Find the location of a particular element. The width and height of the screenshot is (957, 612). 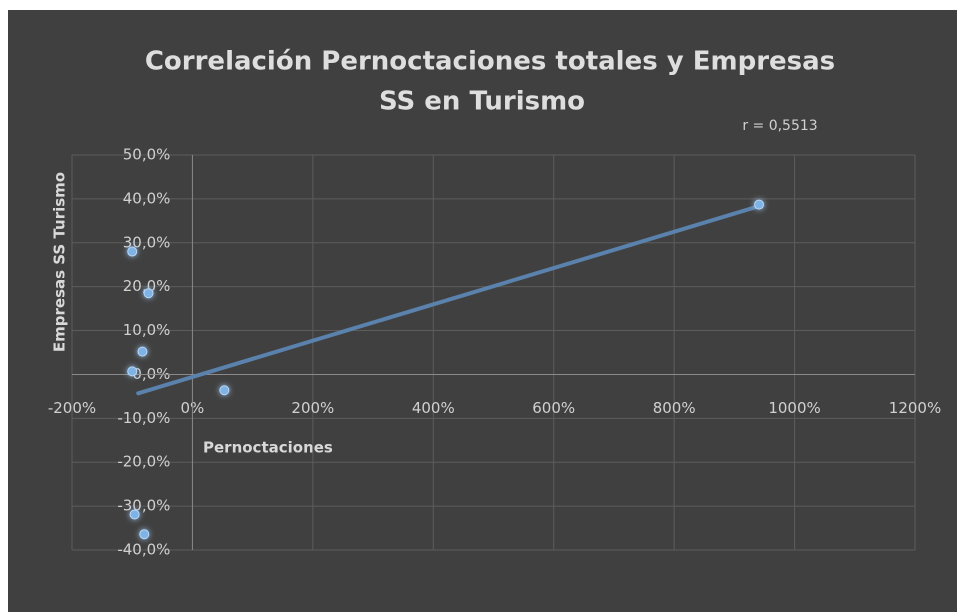

x-tick-label: -200% is located at coordinates (72, 408).